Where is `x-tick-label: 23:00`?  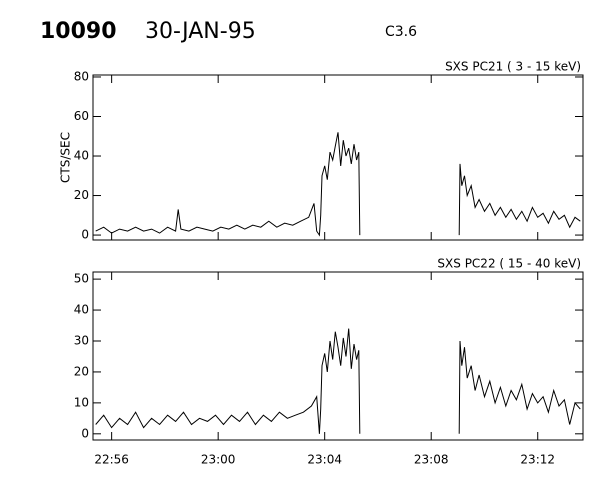 x-tick-label: 23:00 is located at coordinates (218, 460).